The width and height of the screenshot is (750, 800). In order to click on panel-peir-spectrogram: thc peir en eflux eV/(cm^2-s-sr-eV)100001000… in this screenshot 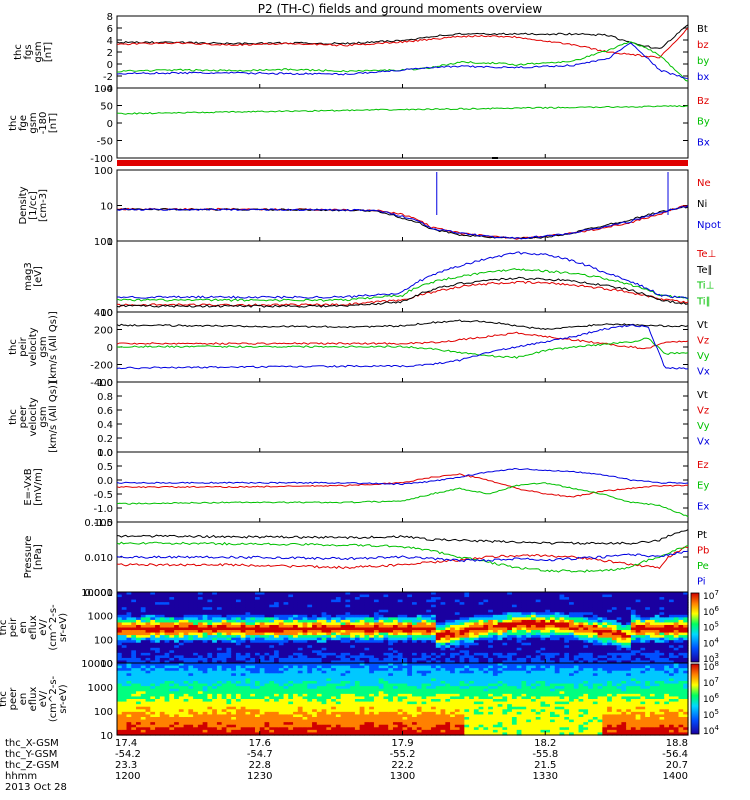, I will do `click(359, 629)`.